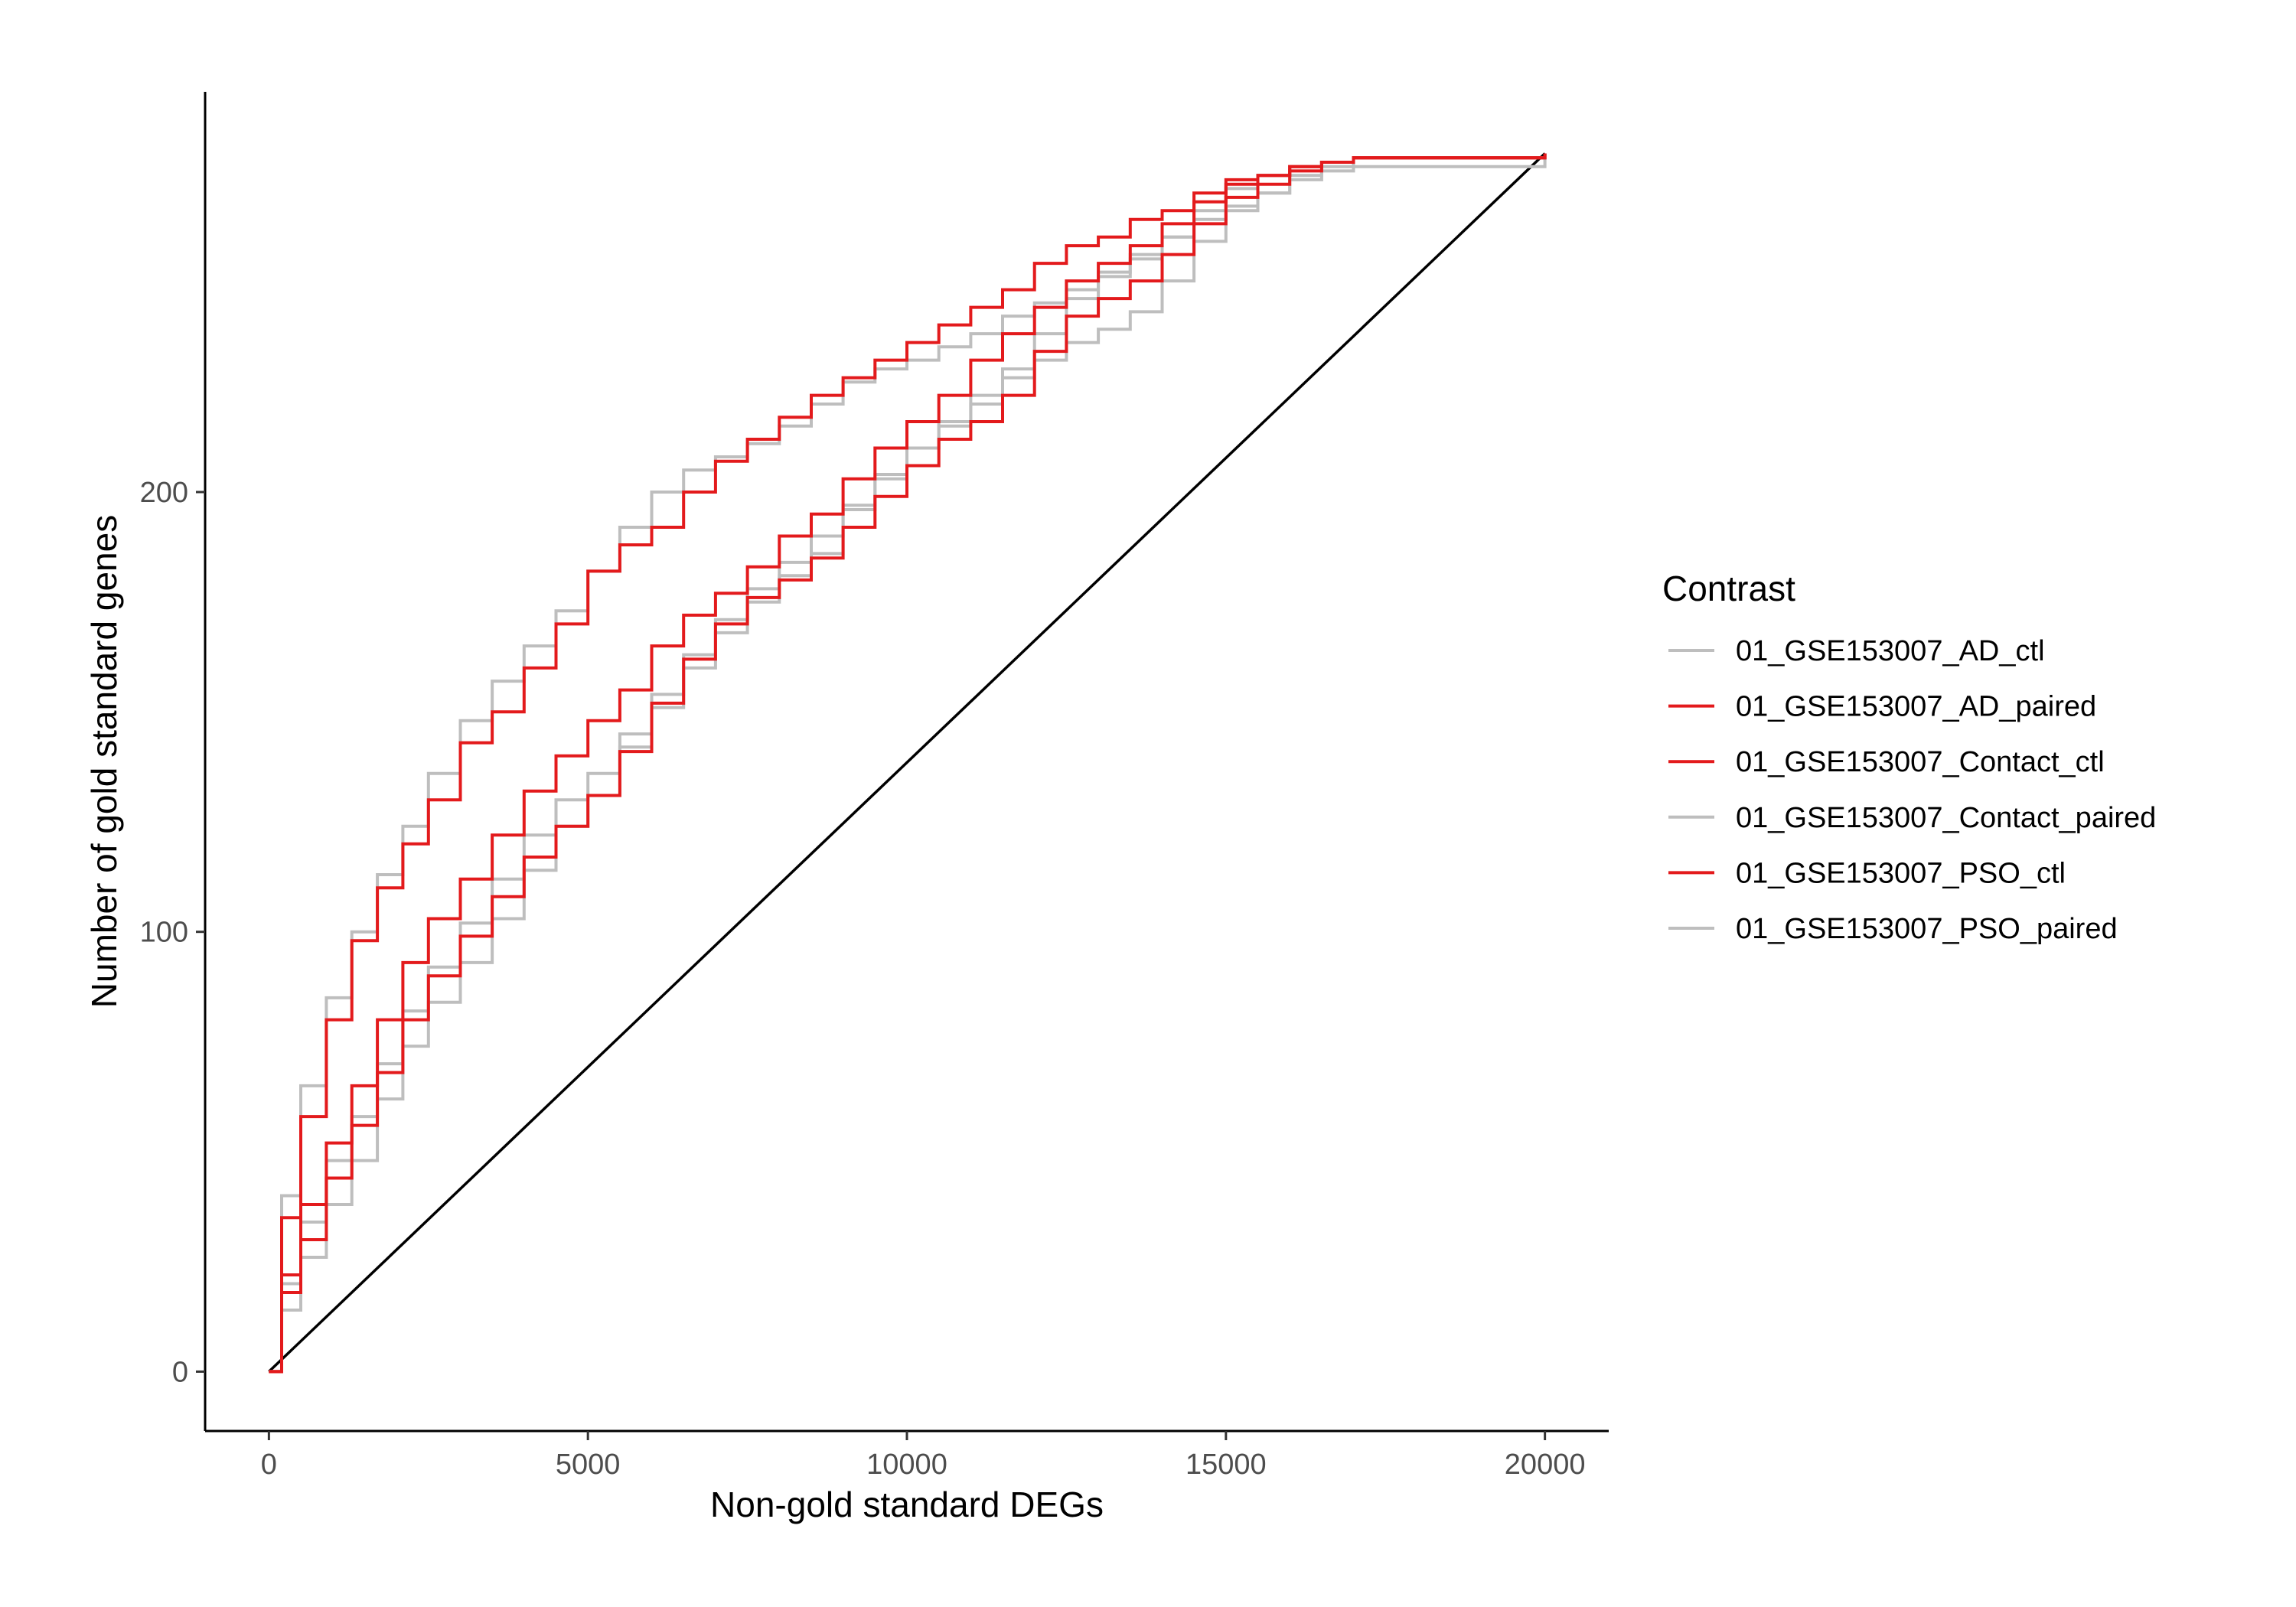 The width and height of the screenshot is (2296, 1607). Describe the element at coordinates (907, 1504) in the screenshot. I see `x-axis-title: Non-gold standard DEGs` at that location.